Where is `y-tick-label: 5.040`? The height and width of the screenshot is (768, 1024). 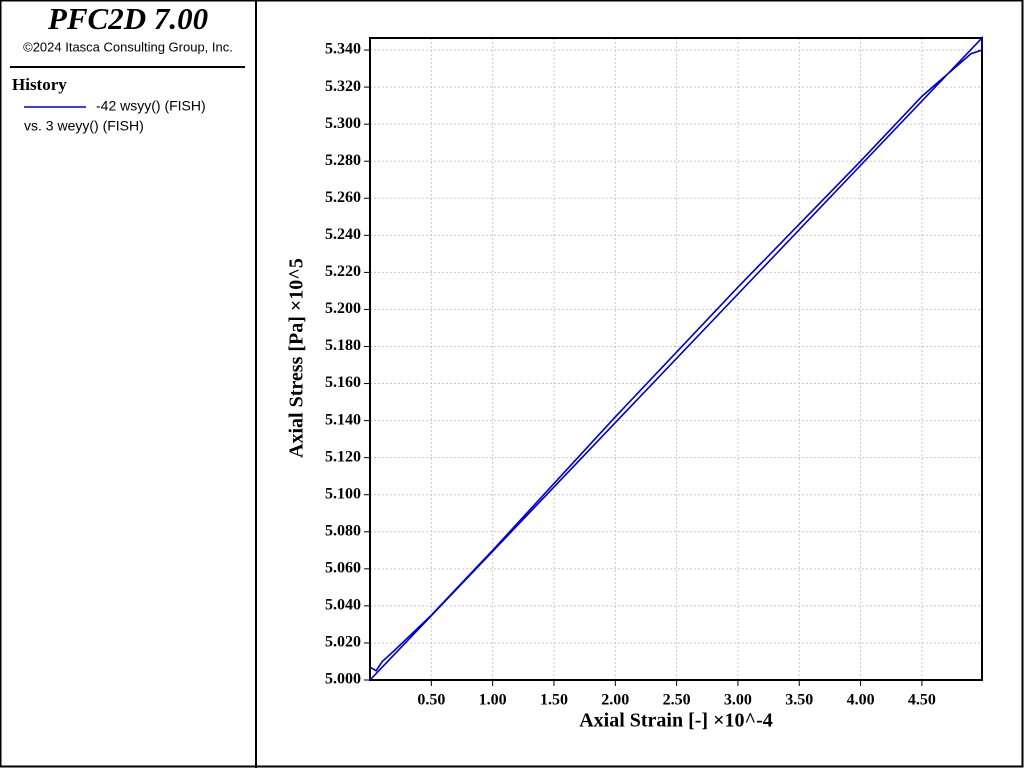 y-tick-label: 5.040 is located at coordinates (343, 605).